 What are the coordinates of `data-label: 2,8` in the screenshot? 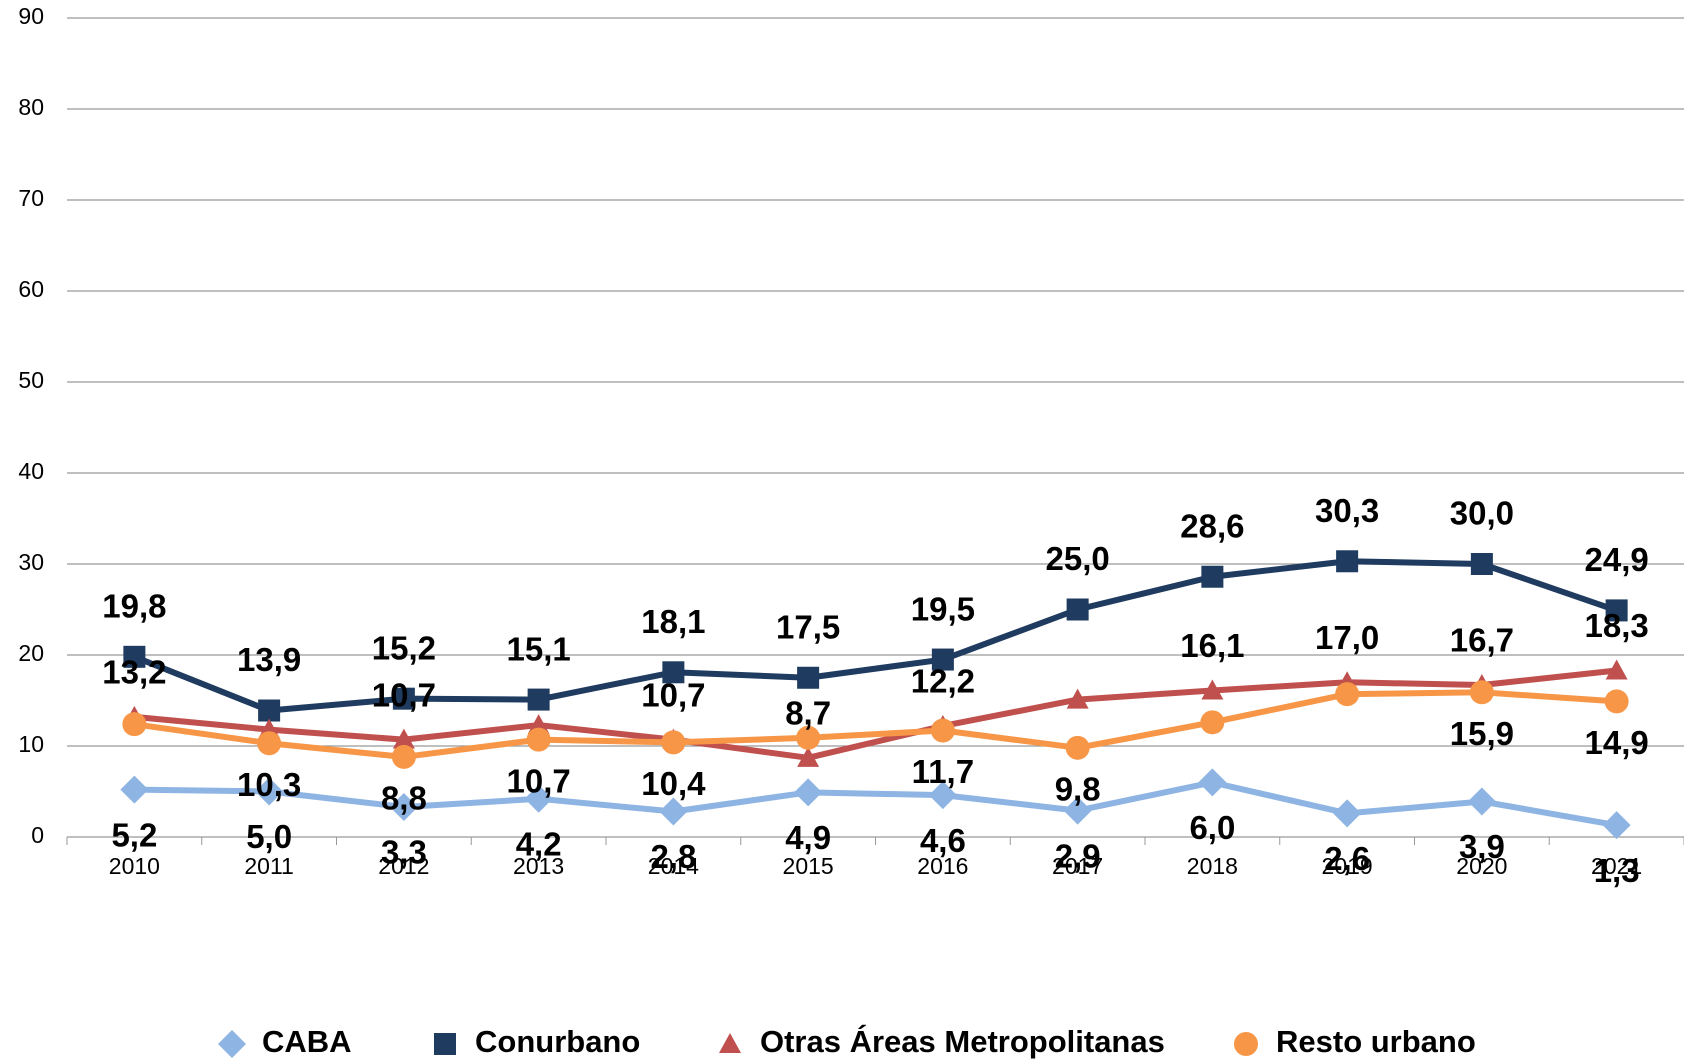 It's located at (673, 856).